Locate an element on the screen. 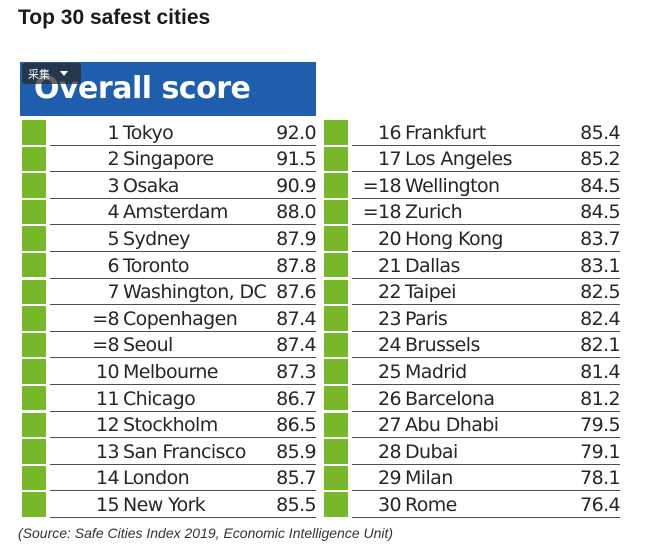  collect-badge-label: 采集 is located at coordinates (39, 74).